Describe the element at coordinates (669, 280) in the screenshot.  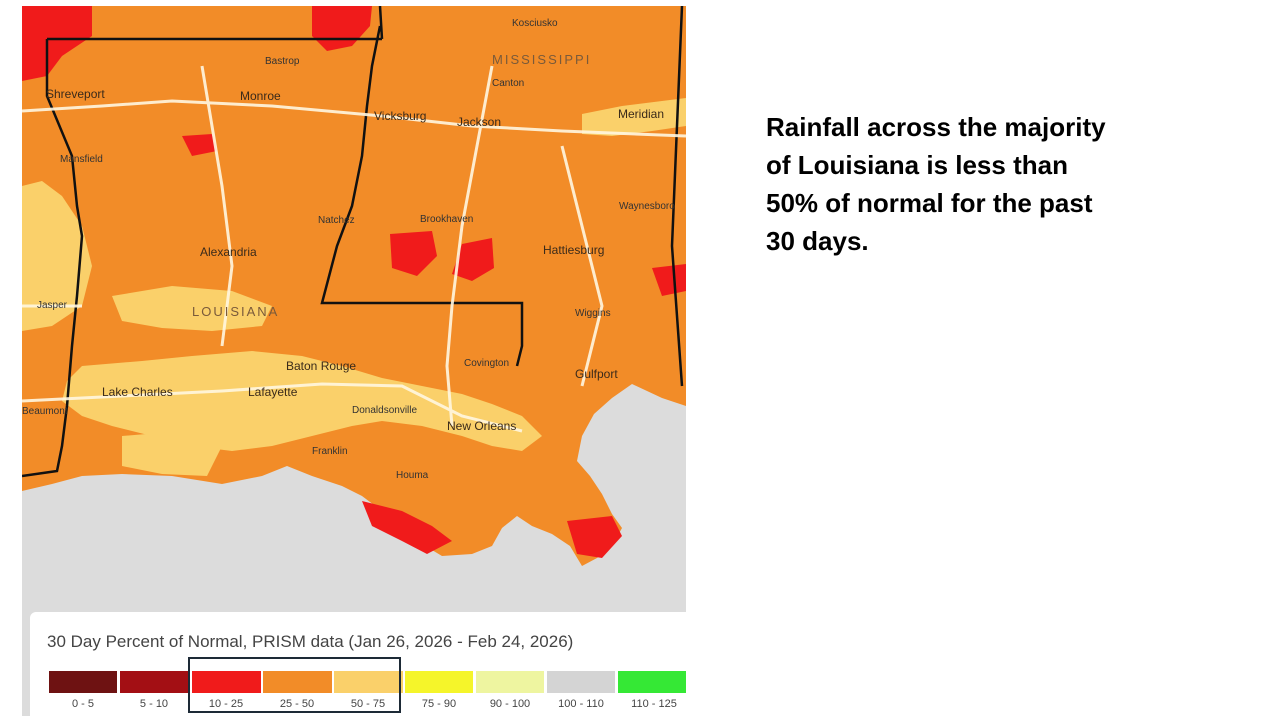
I see `zone-10-25-east` at that location.